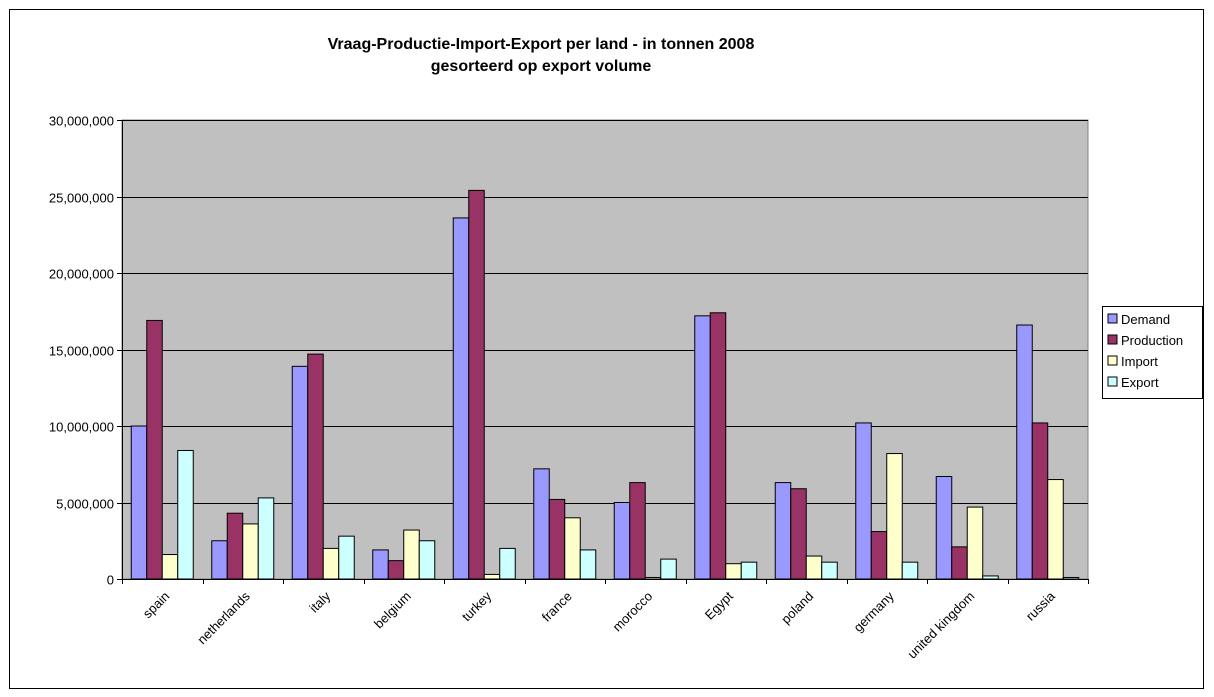 The height and width of the screenshot is (697, 1214). Describe the element at coordinates (507, 563) in the screenshot. I see `bar-export-turkey` at that location.